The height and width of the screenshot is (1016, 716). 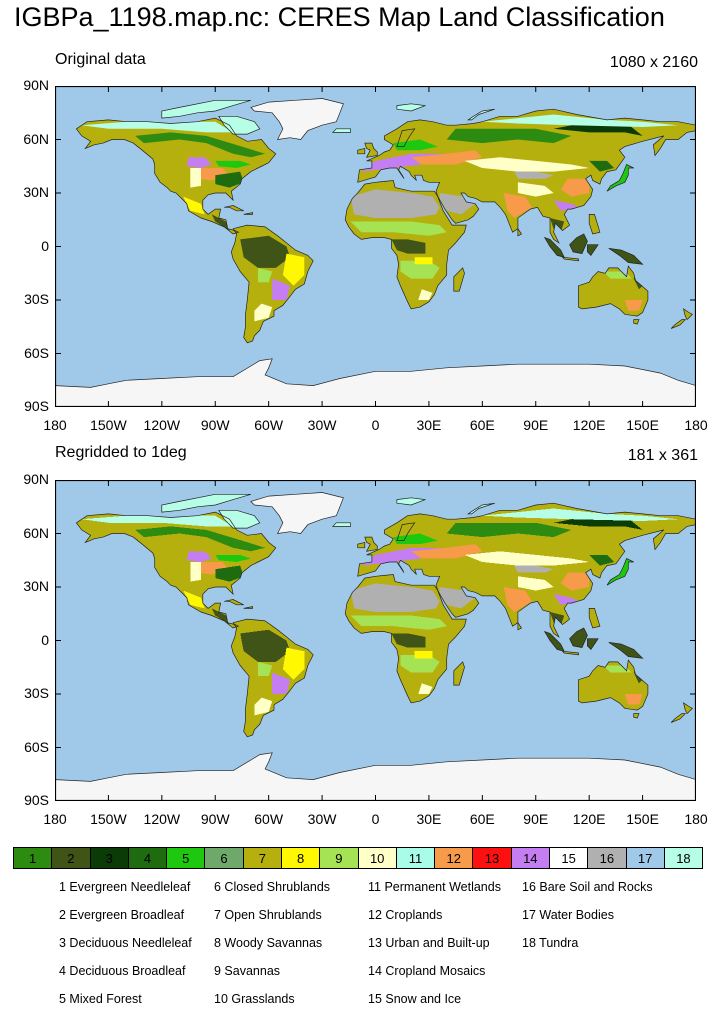 I want to click on class-label: 17 Water Bodies, so click(x=568, y=915).